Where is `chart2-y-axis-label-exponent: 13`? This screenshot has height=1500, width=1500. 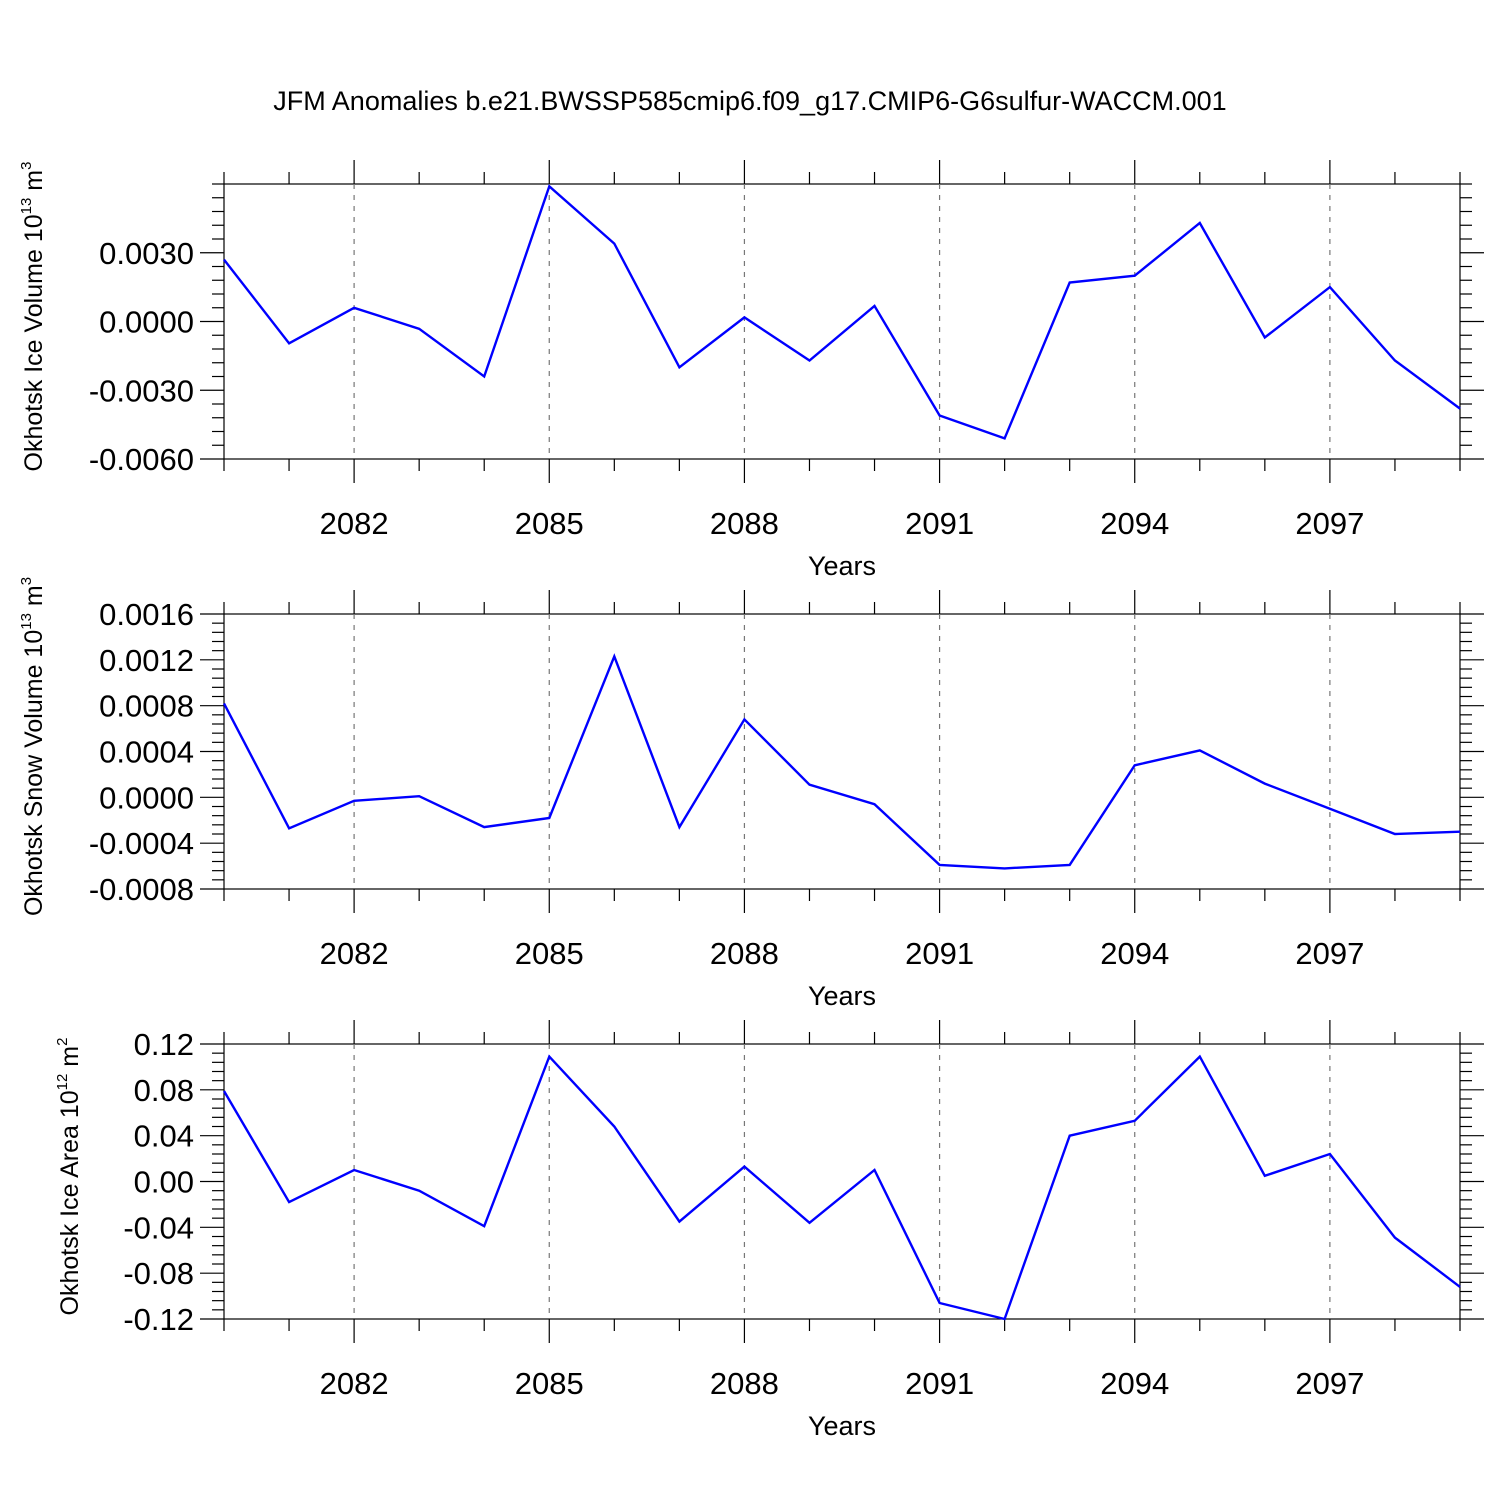
chart2-y-axis-label-exponent: 13 is located at coordinates (26, 621).